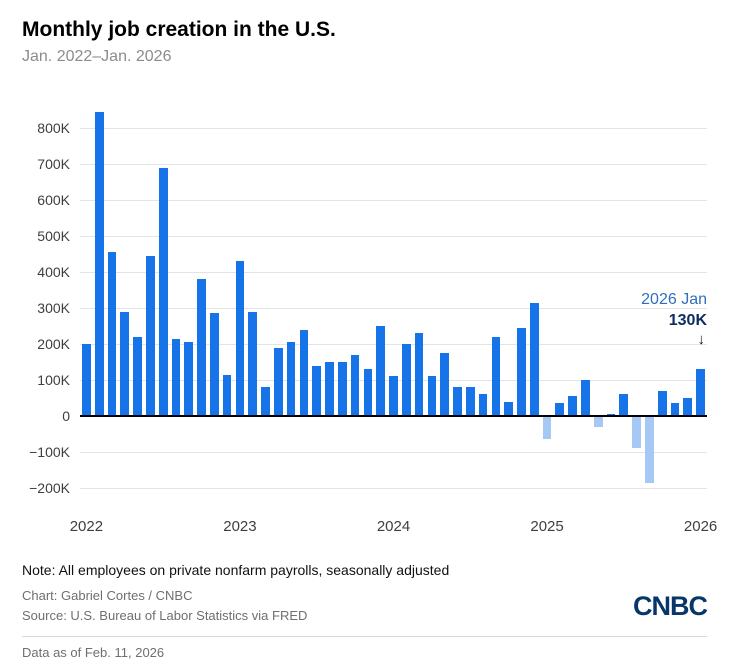  I want to click on y-tick-label: −200K, so click(49, 488).